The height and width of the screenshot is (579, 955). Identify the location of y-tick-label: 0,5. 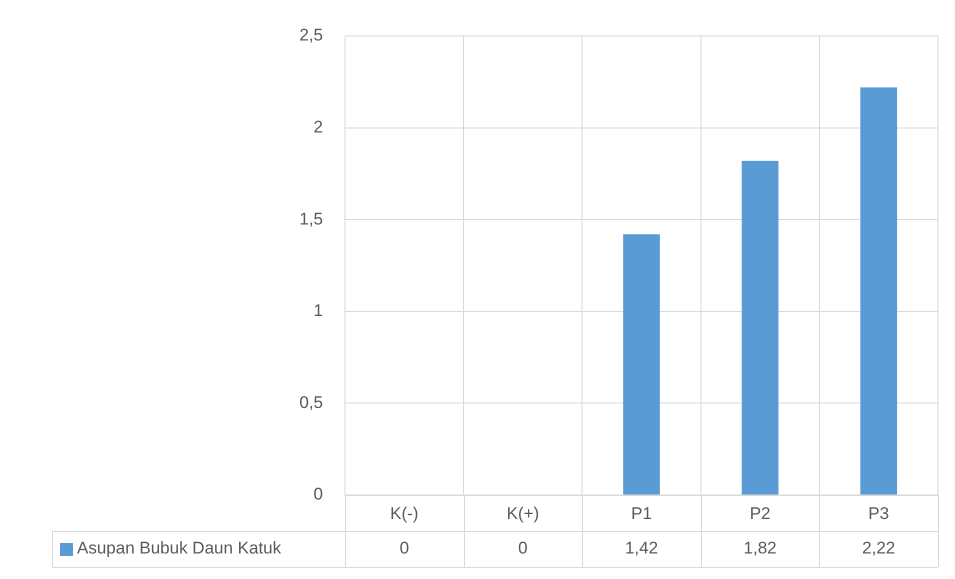
(311, 402).